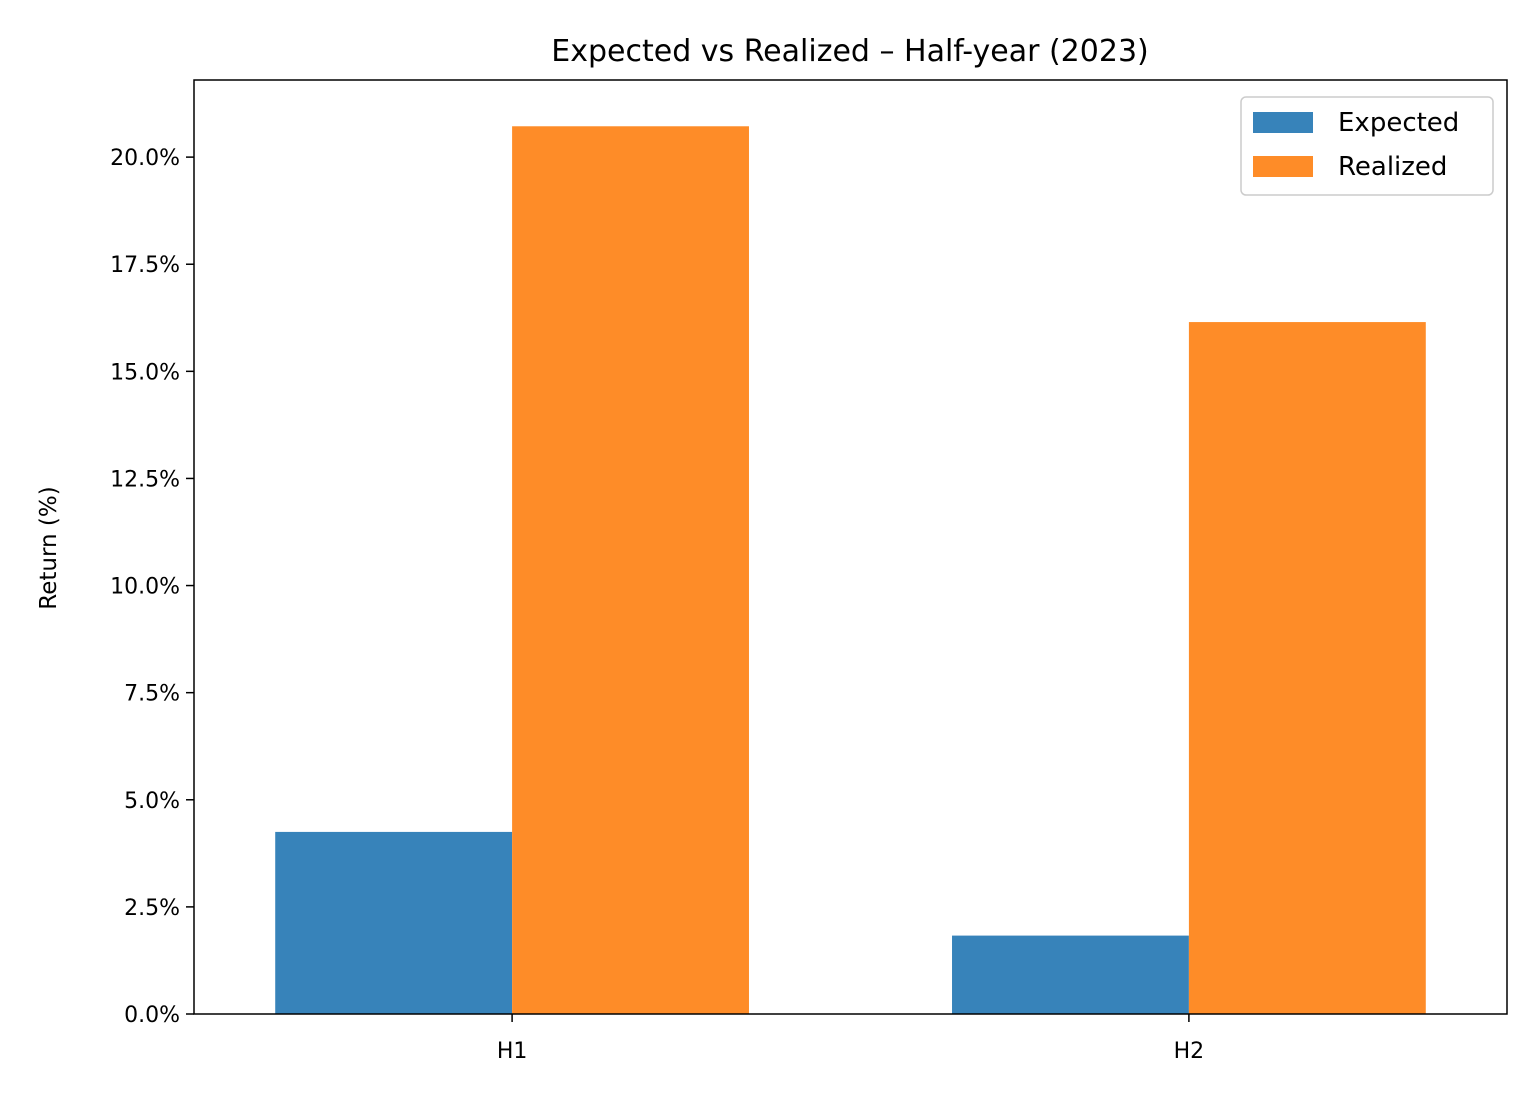 This screenshot has height=1105, width=1540. Describe the element at coordinates (850, 1039) in the screenshot. I see `x-axis: H1 H2` at that location.